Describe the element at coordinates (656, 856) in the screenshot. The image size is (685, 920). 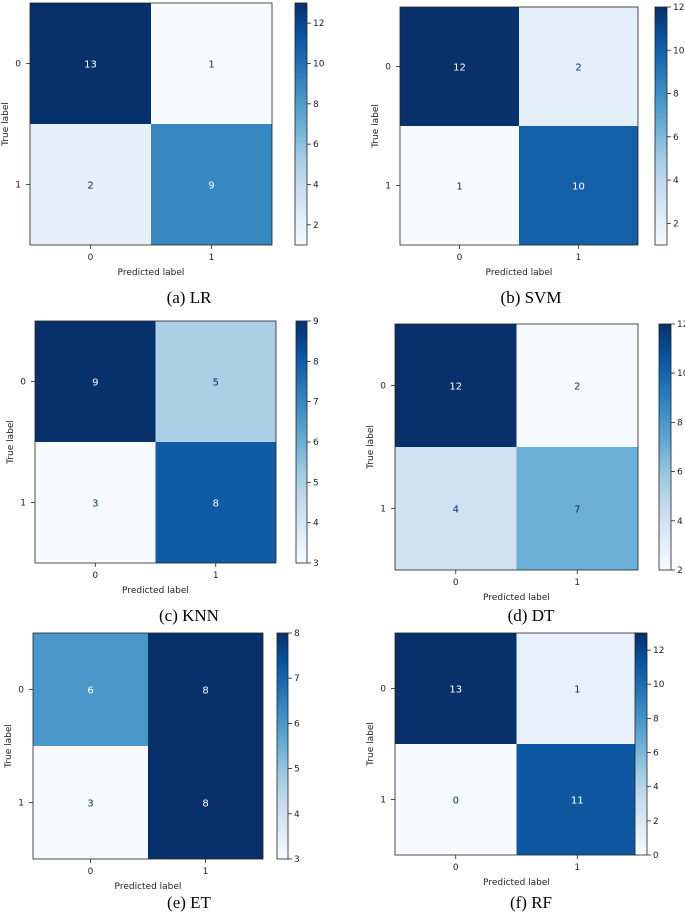
I see `colorbar-tick-label-0: 0` at that location.